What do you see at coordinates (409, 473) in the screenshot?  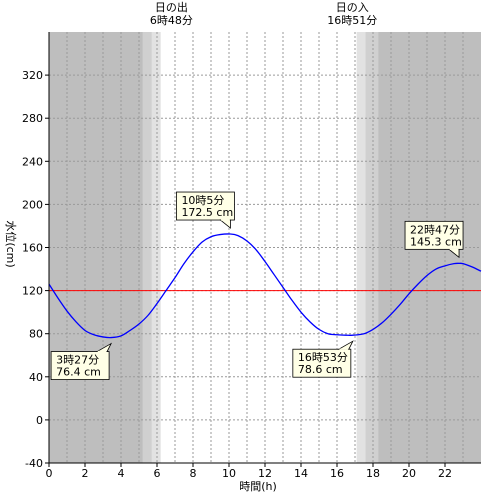 I see `x-tick-label: 20` at bounding box center [409, 473].